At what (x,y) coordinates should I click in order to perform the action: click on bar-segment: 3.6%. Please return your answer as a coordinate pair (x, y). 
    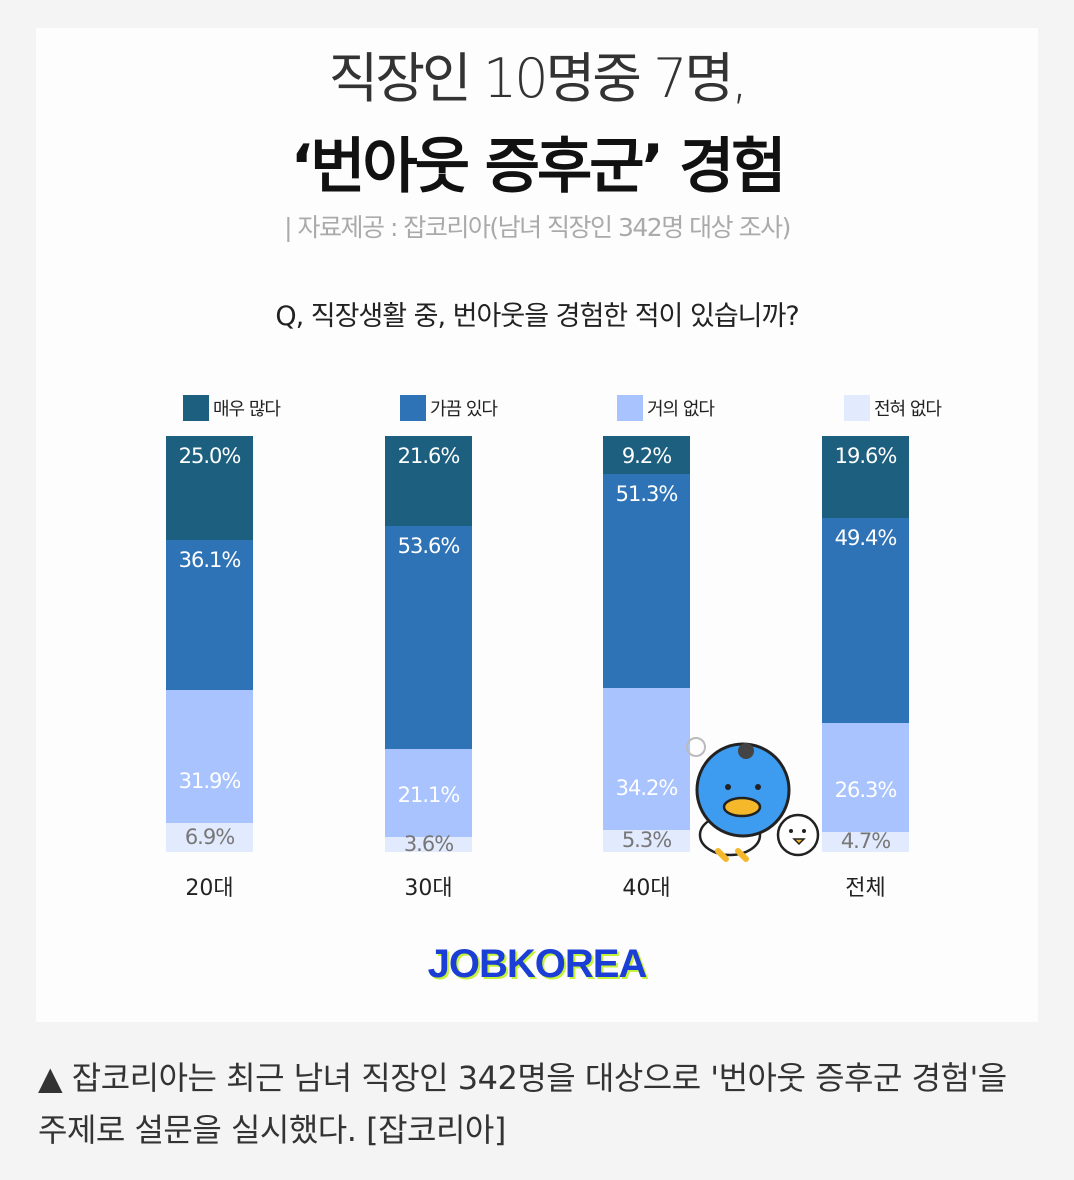
    Looking at the image, I should click on (428, 844).